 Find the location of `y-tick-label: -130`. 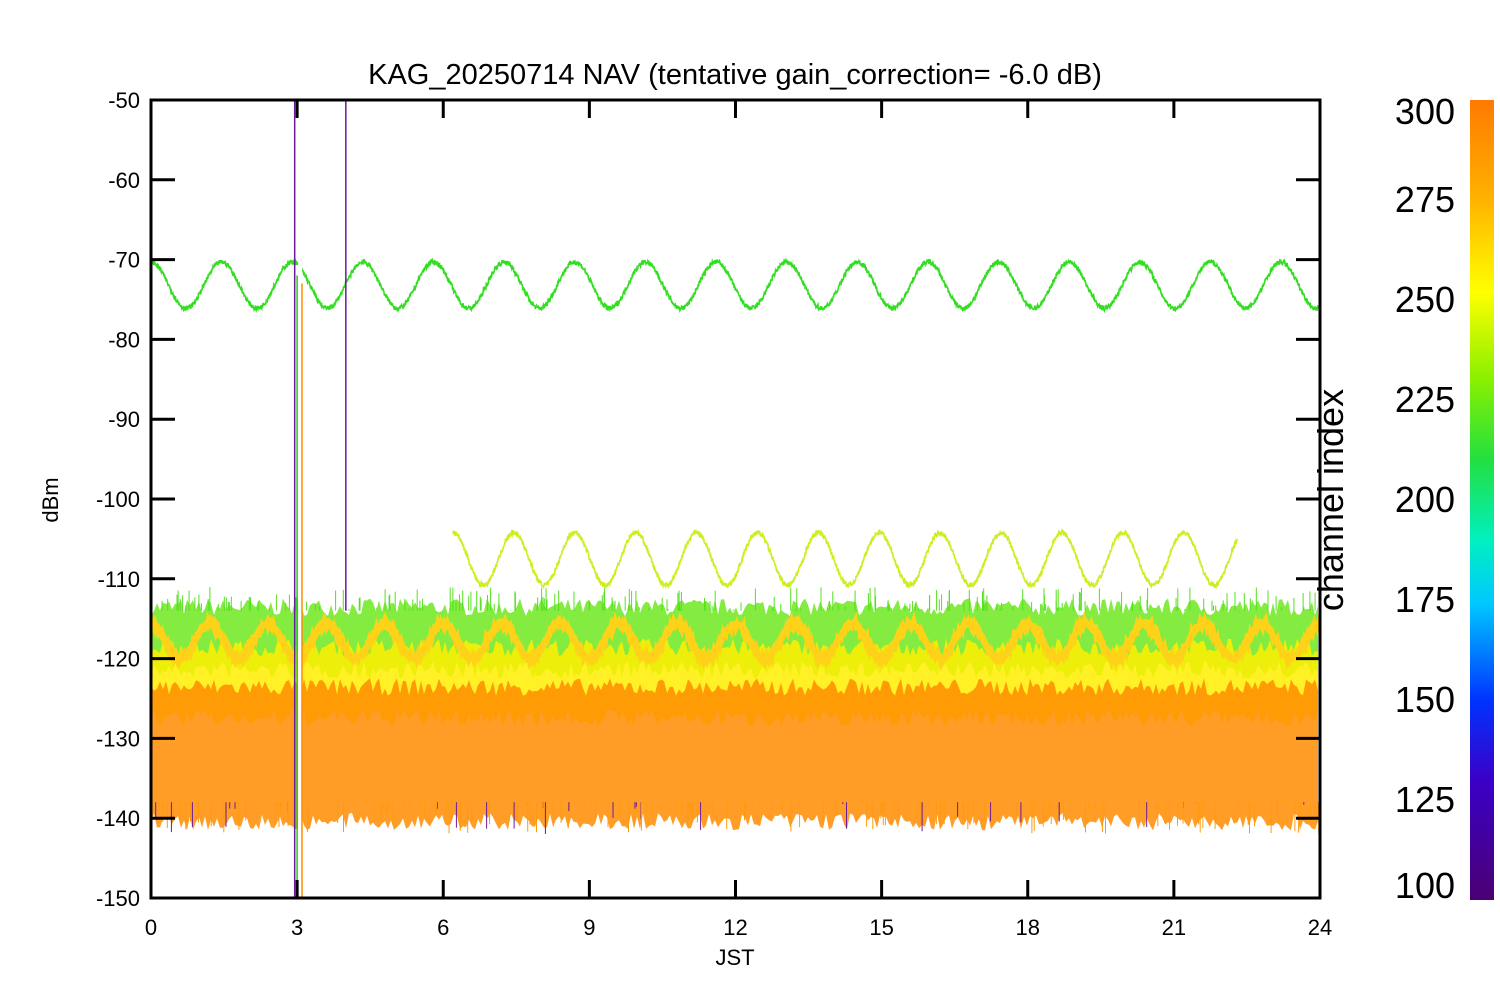

y-tick-label: -130 is located at coordinates (118, 738).